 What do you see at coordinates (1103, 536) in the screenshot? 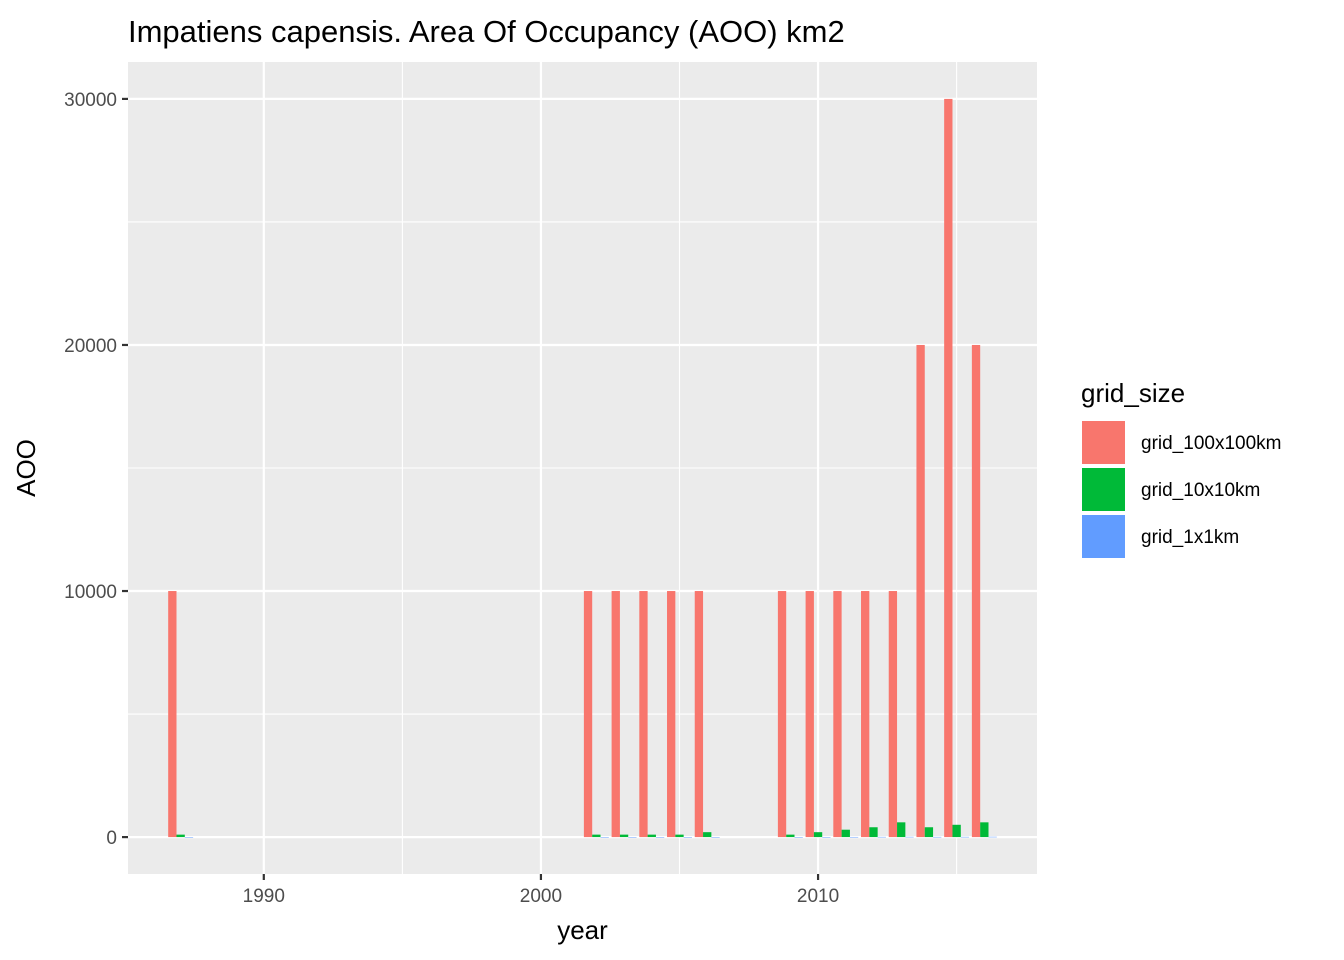
I see `legend-key-grid_1x1km` at bounding box center [1103, 536].